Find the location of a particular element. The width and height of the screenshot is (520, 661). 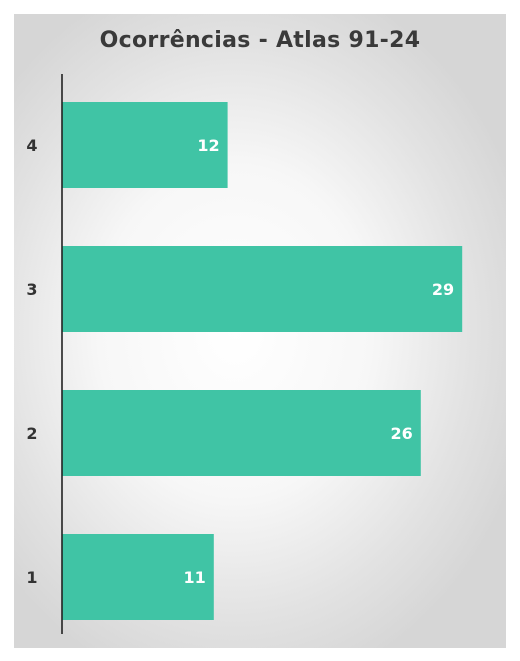

value-label-4: 12 is located at coordinates (208, 145).